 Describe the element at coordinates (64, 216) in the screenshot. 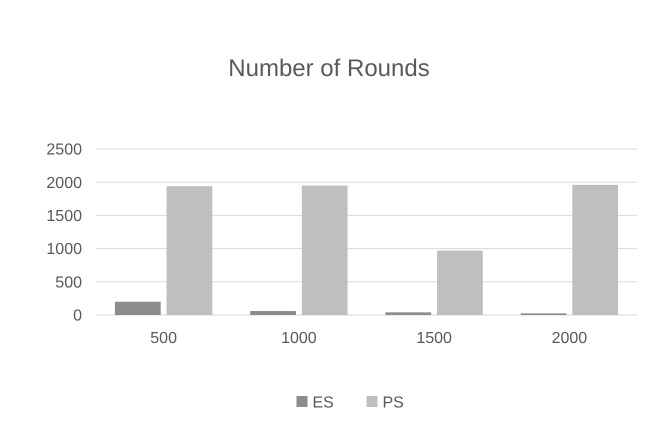

I see `y-tick-label: 1500` at that location.